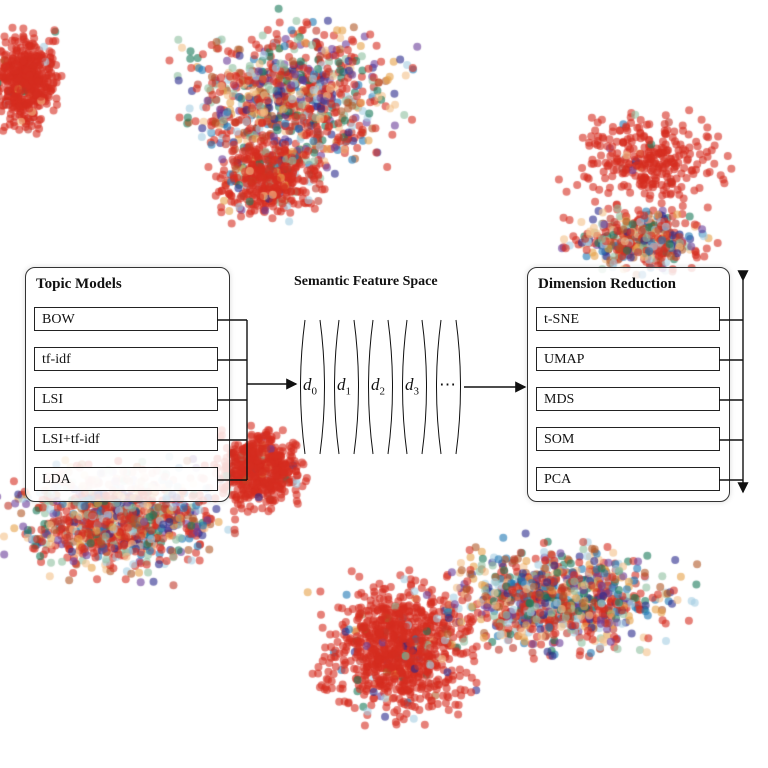 The width and height of the screenshot is (768, 768). Describe the element at coordinates (628, 439) in the screenshot. I see `dr-som: SOM` at that location.